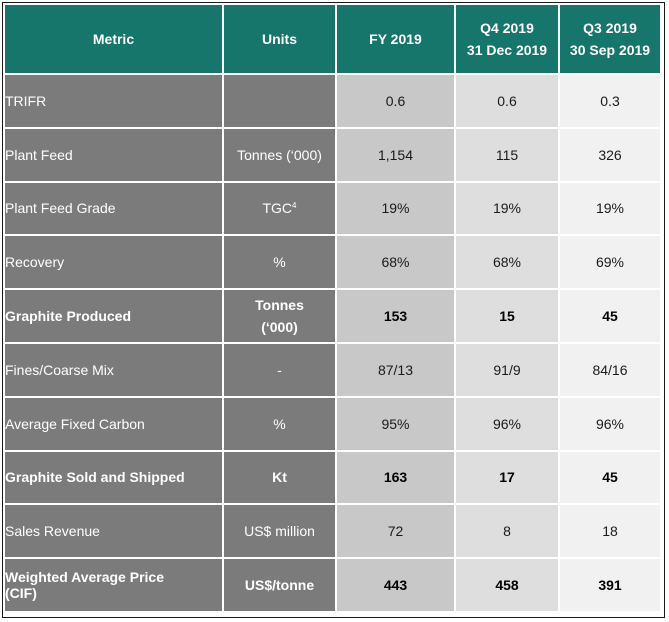 This screenshot has width=669, height=622. Describe the element at coordinates (279, 39) in the screenshot. I see `header-units: Units` at that location.